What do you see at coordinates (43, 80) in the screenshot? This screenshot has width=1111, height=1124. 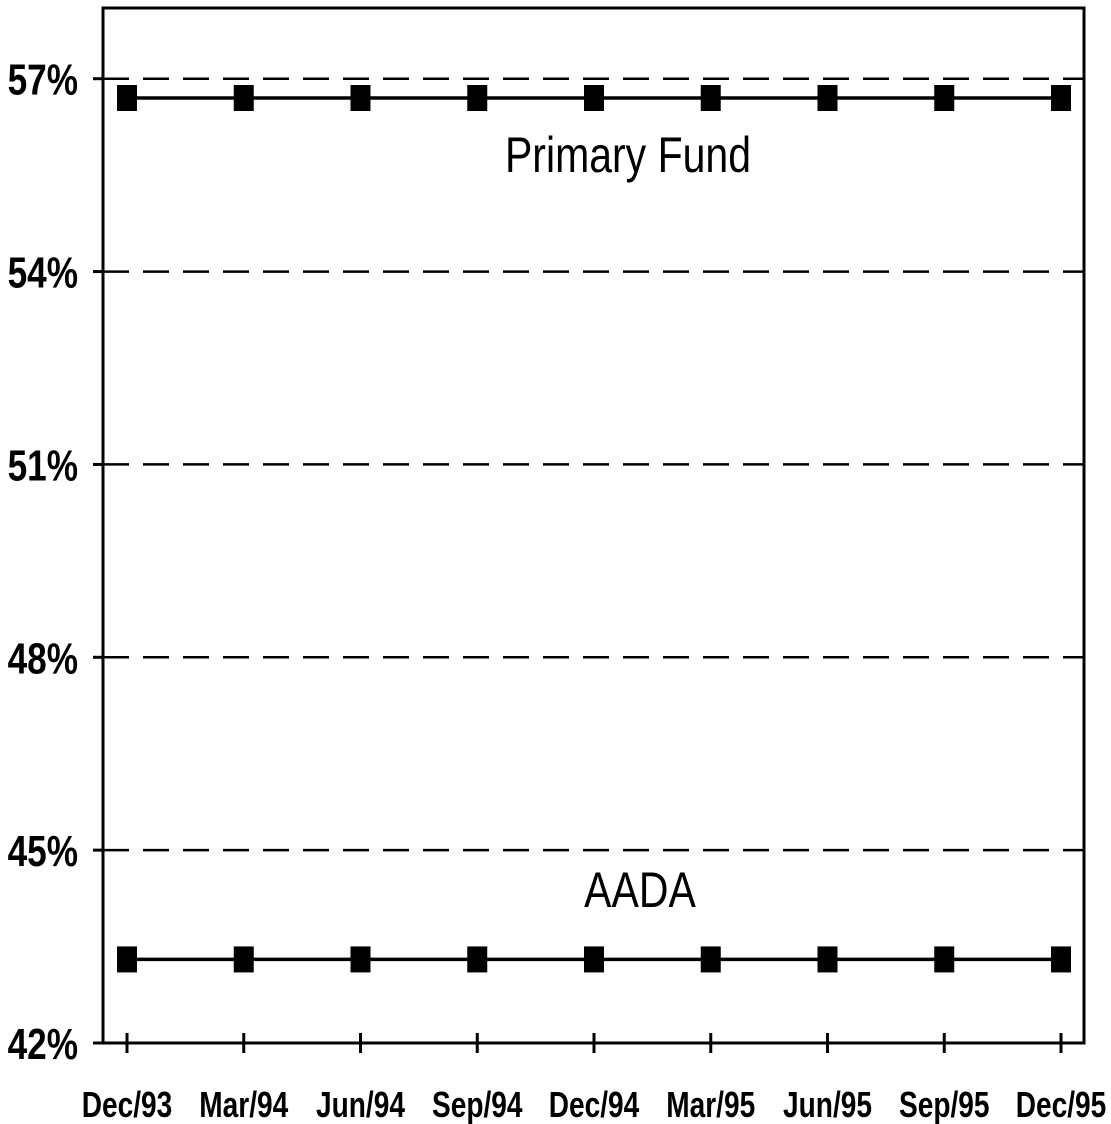 I see `y-tick-label: 57%` at bounding box center [43, 80].